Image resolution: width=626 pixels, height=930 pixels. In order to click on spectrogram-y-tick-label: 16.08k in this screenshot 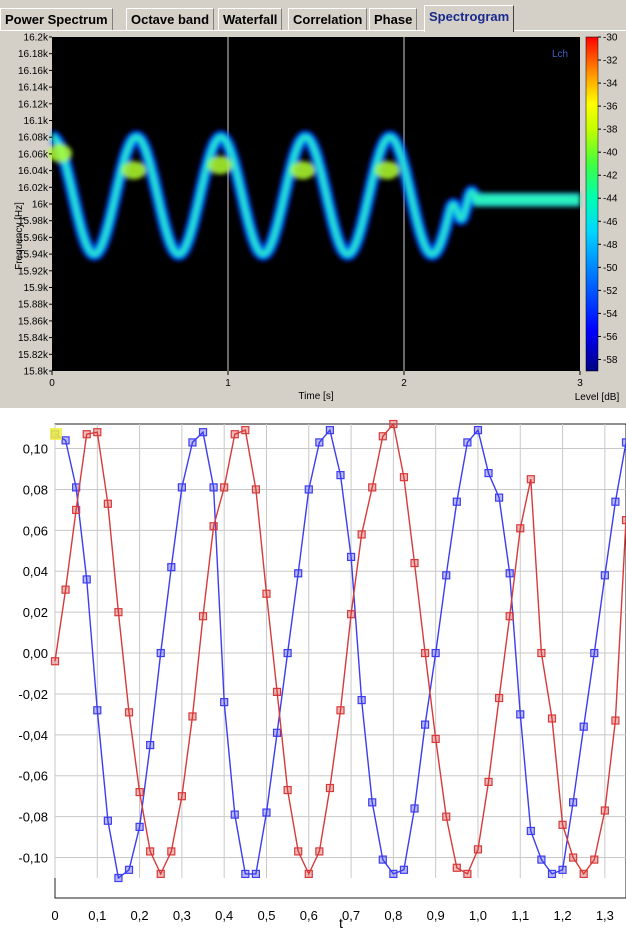, I will do `click(33, 138)`.